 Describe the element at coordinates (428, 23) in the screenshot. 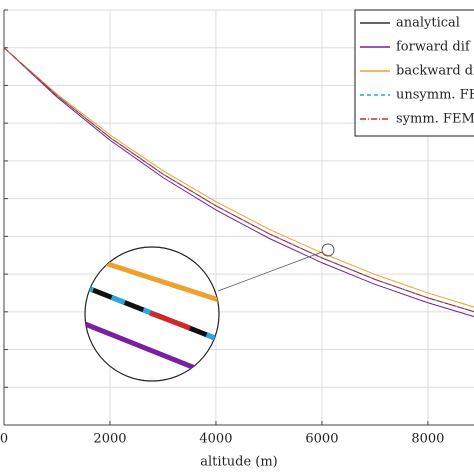

I see `legend-label: analytical` at that location.